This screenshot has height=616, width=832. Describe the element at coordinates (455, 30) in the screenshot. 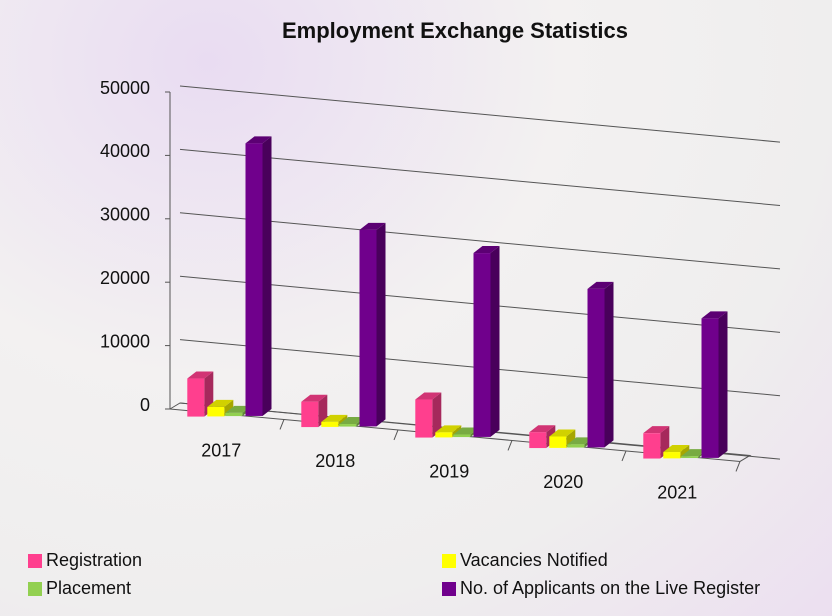

I see `chart-title: Employment Exchange Statistics` at that location.